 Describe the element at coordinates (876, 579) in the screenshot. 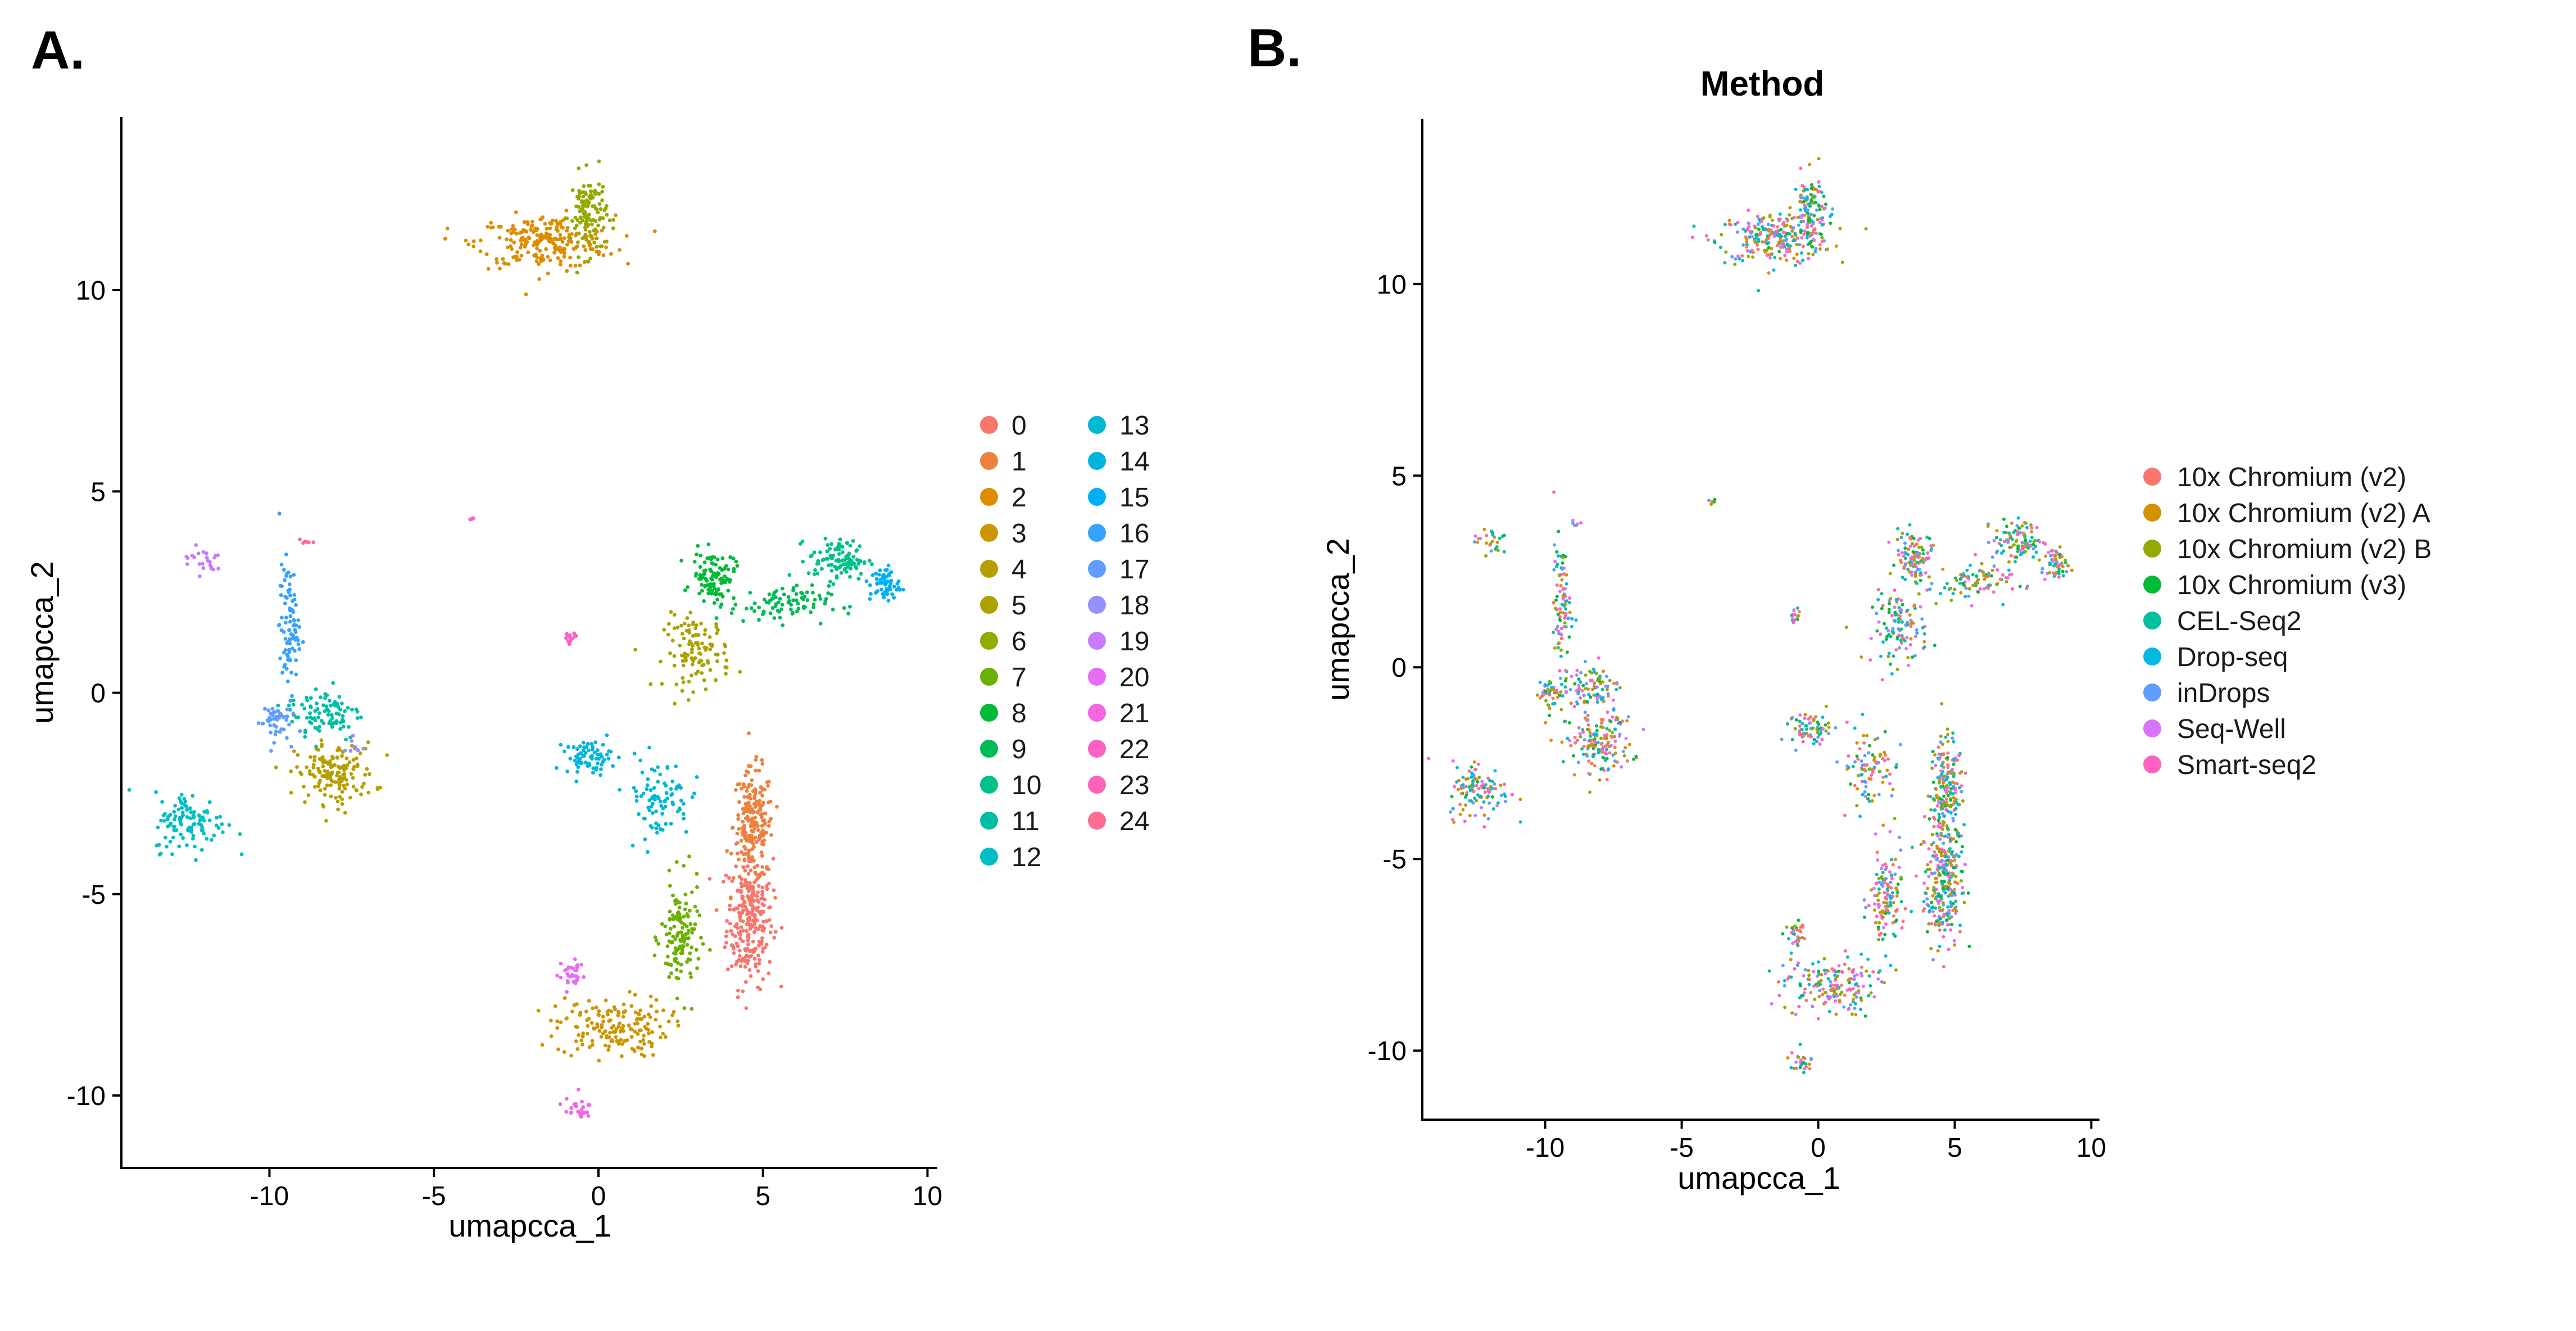

I see `cluster-15-point` at that location.